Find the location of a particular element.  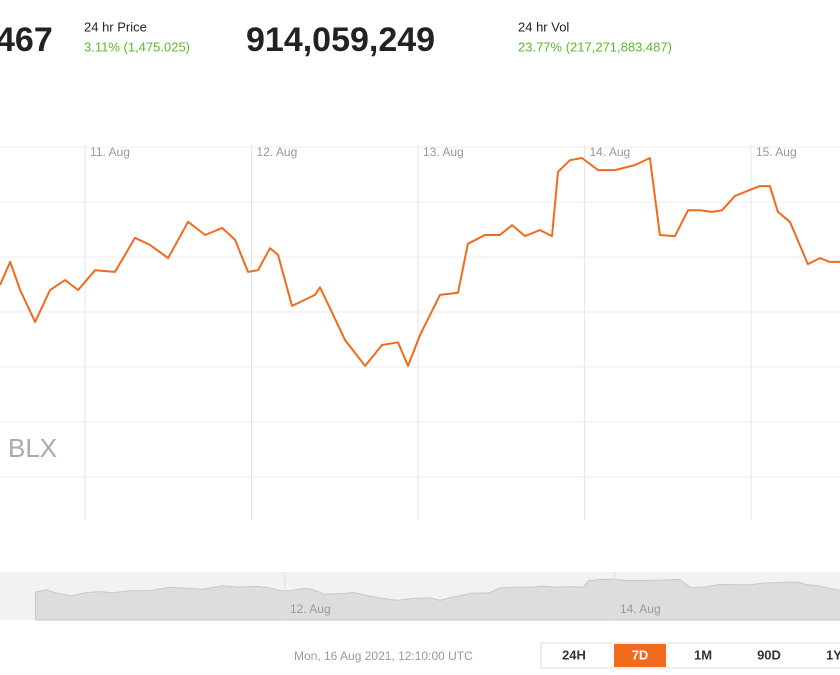

range-button: 7D is located at coordinates (640, 654).